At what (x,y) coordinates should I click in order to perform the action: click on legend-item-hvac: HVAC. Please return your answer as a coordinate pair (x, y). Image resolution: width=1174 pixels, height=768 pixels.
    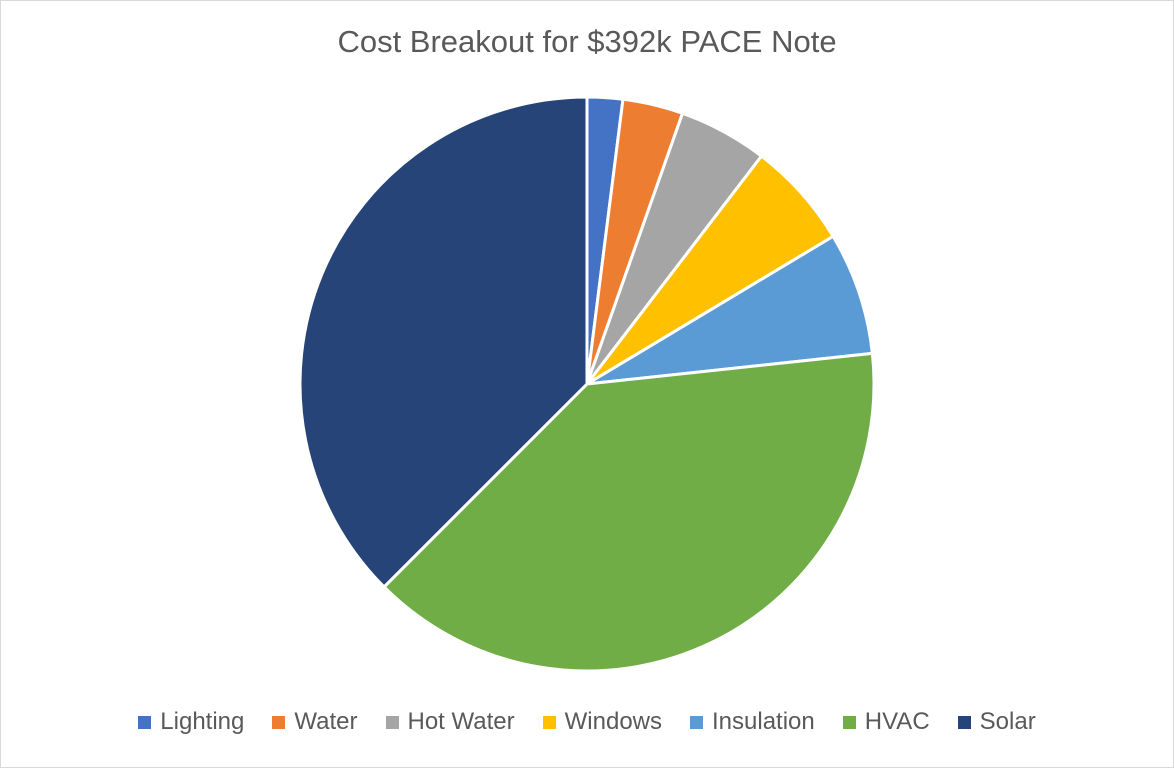
    Looking at the image, I should click on (886, 722).